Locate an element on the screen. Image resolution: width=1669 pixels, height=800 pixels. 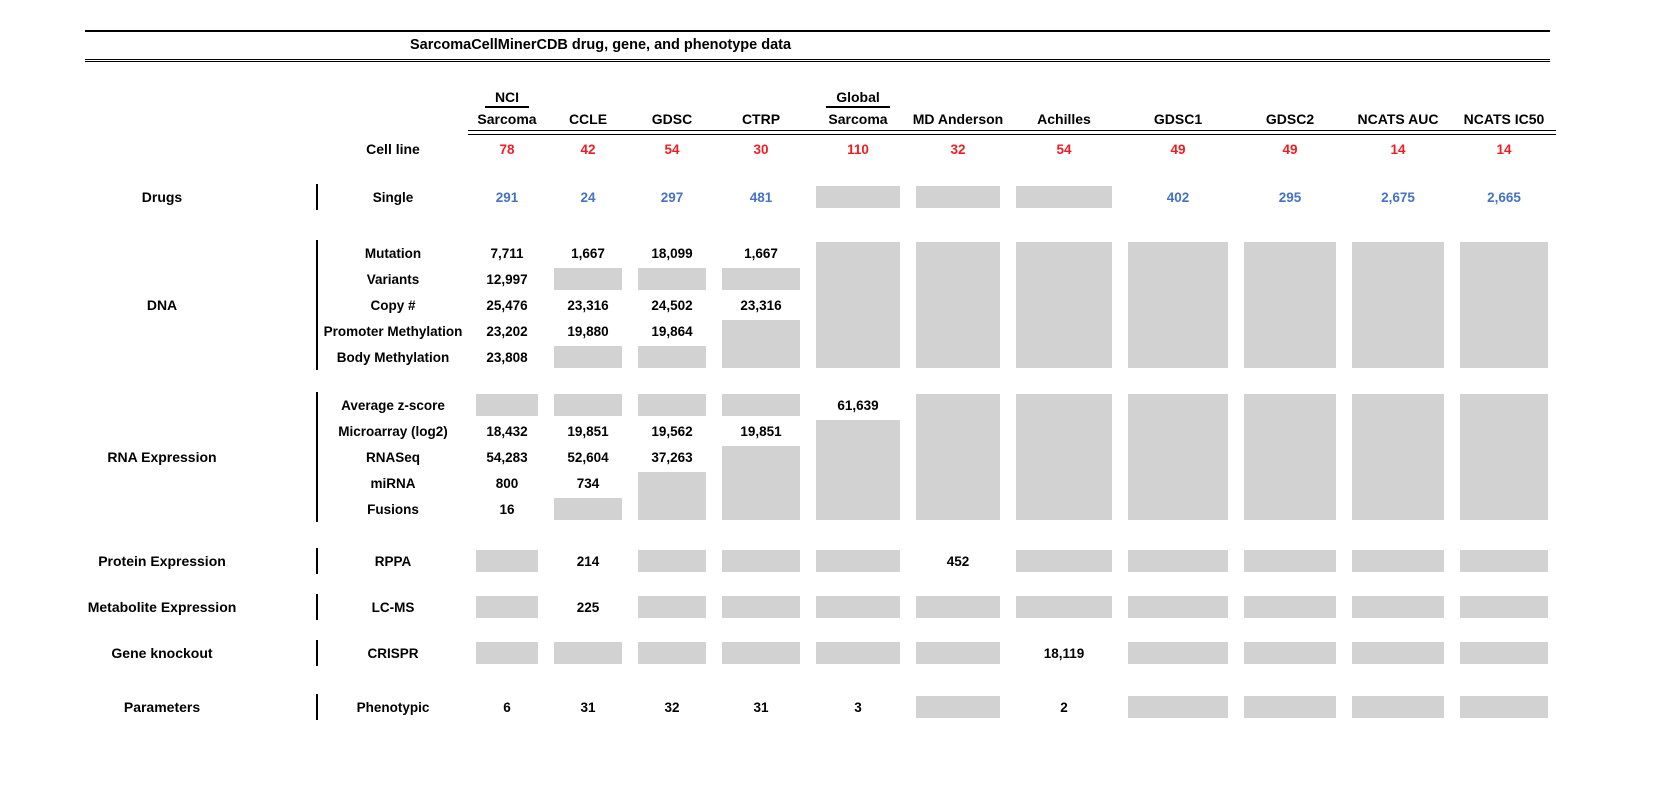
column-group-label: Global is located at coordinates (858, 98).